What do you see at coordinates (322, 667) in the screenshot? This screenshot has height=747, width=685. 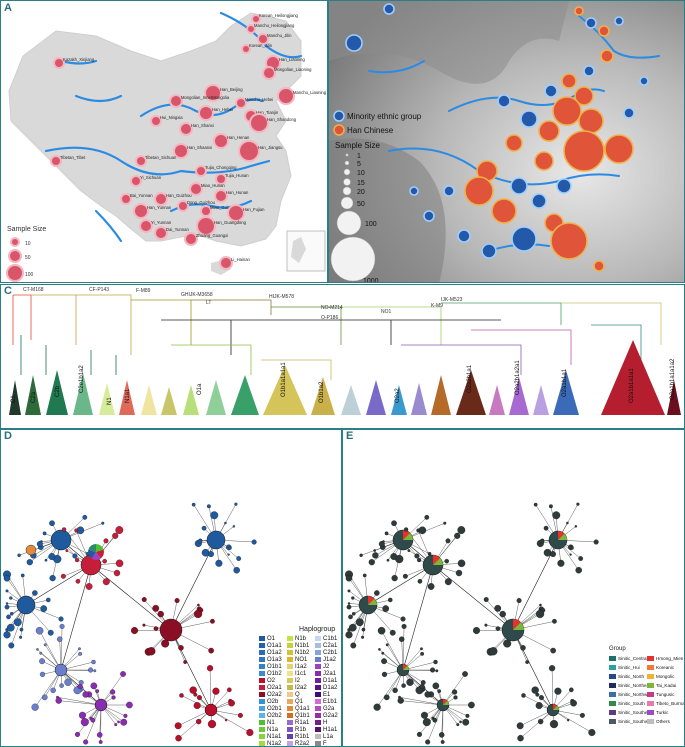 I see `haplogroup-legend-item: J2` at bounding box center [322, 667].